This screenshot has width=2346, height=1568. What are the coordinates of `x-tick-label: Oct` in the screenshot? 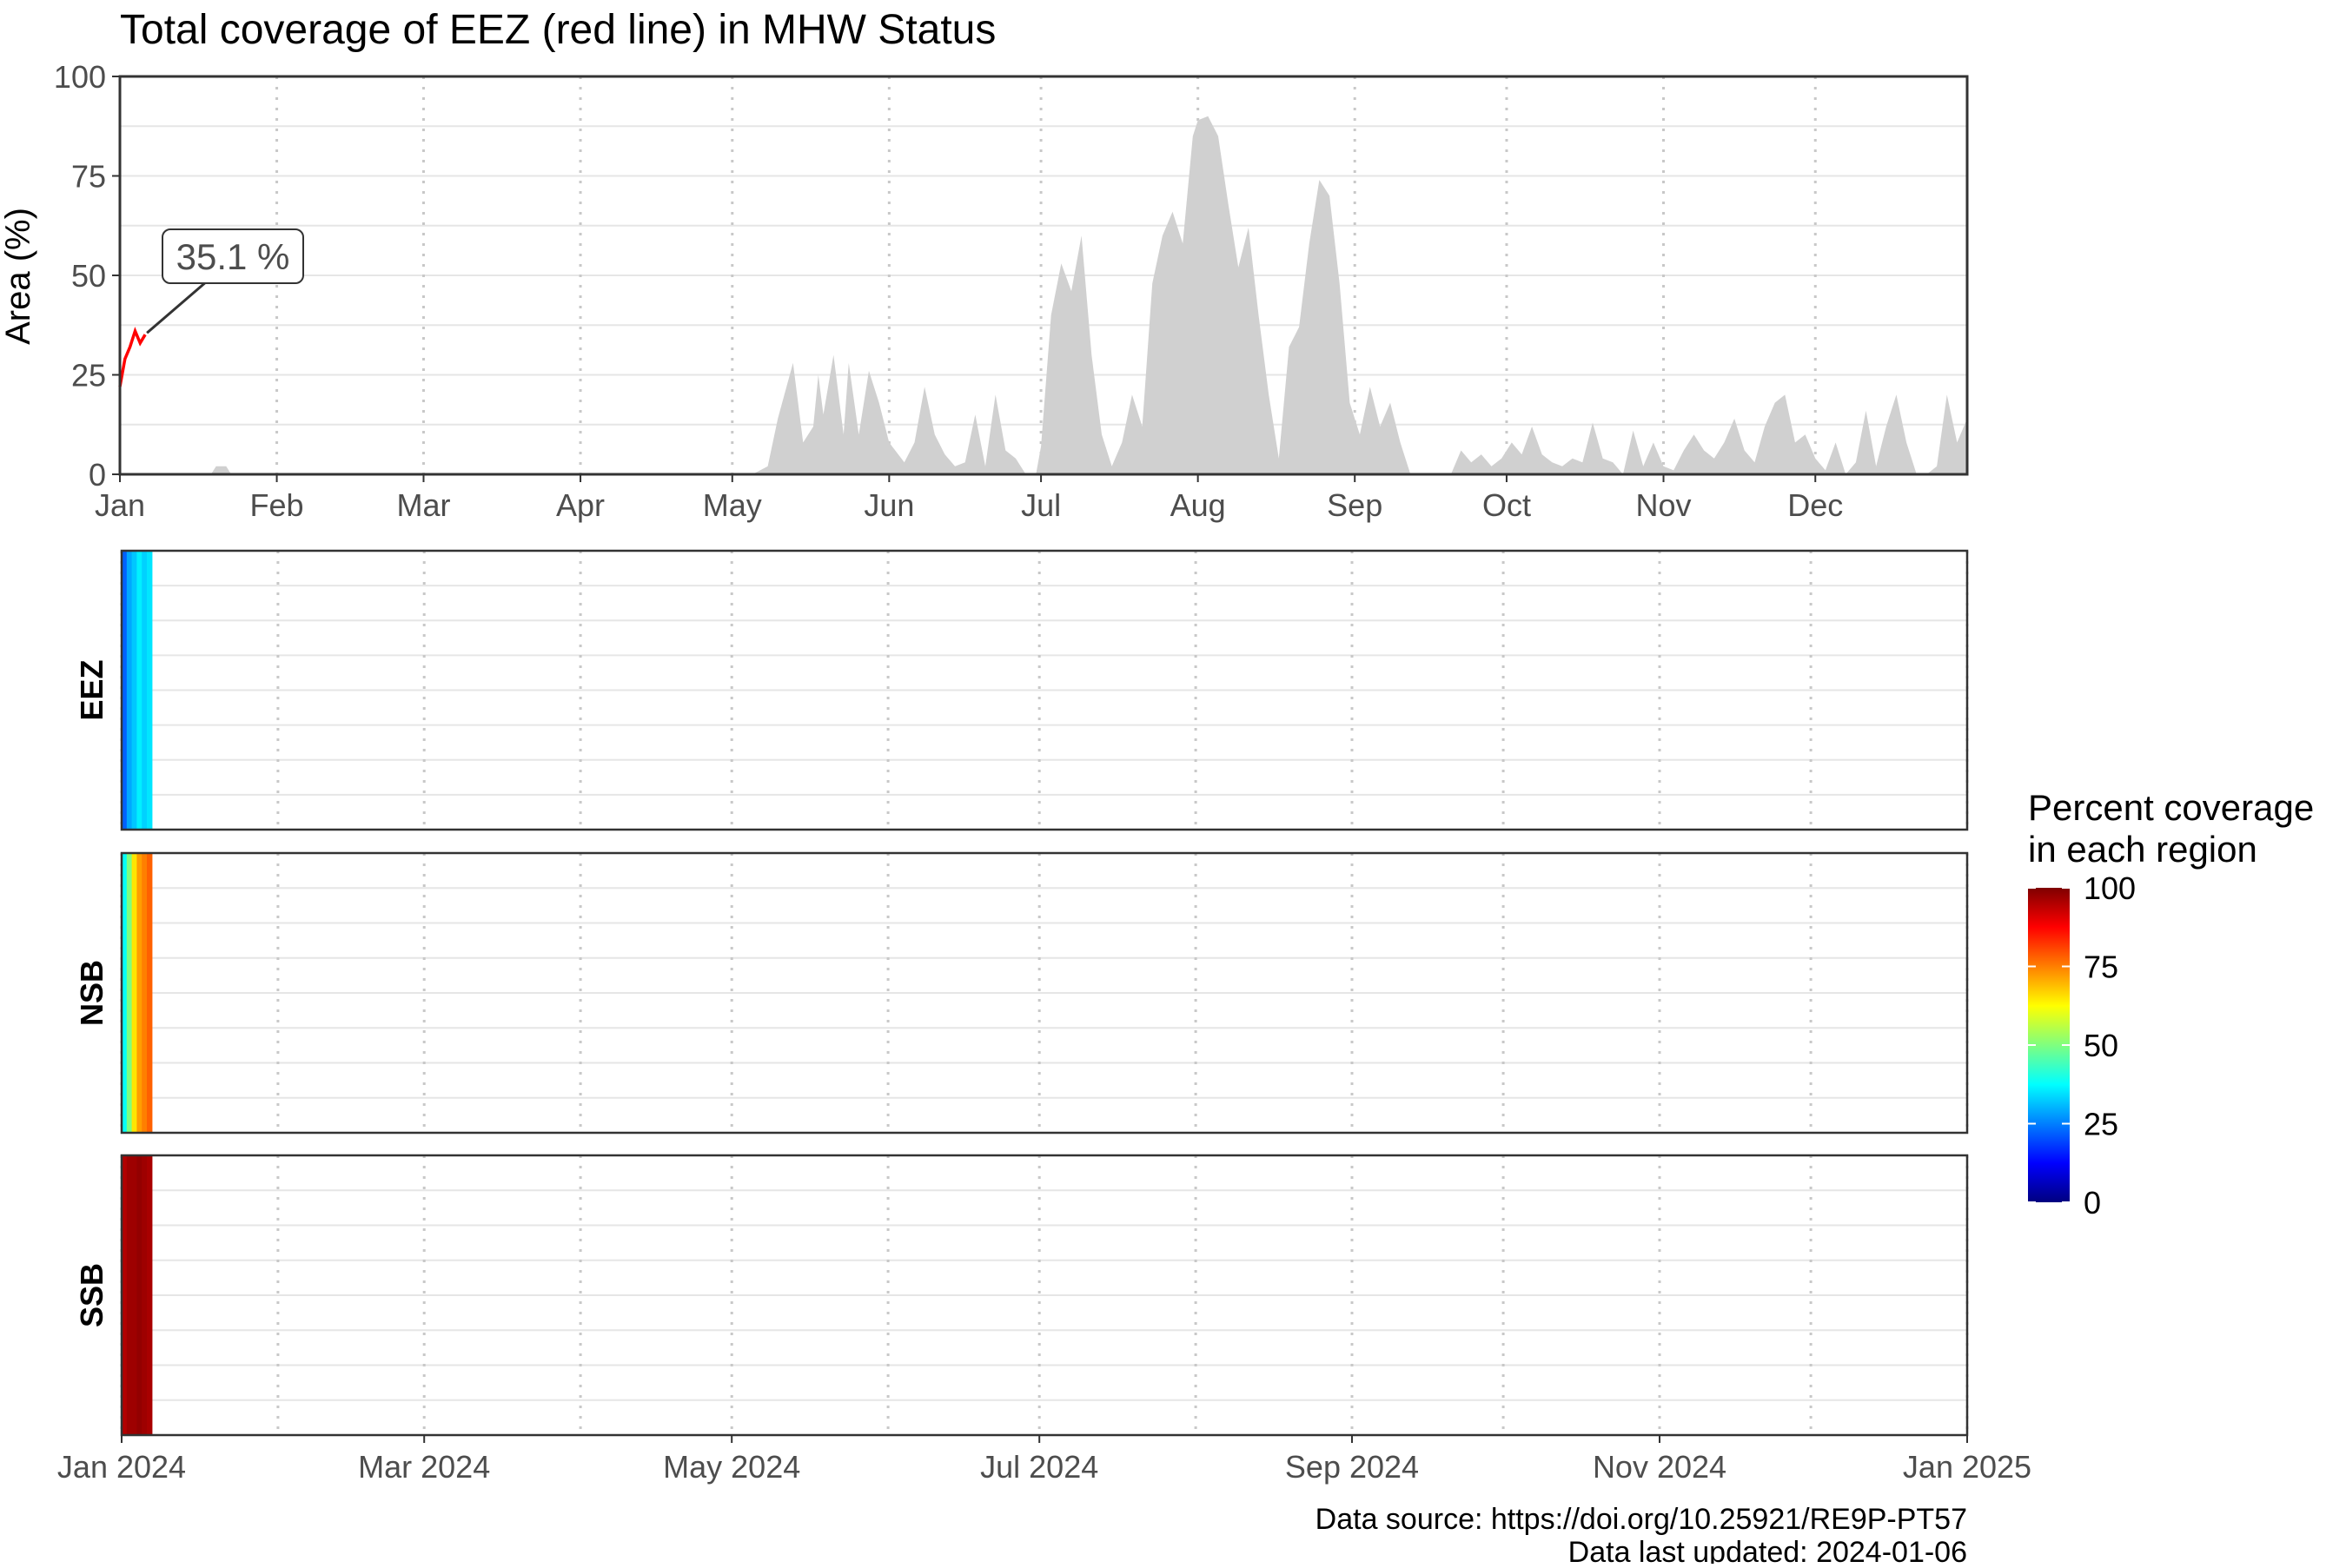 It's located at (1507, 505).